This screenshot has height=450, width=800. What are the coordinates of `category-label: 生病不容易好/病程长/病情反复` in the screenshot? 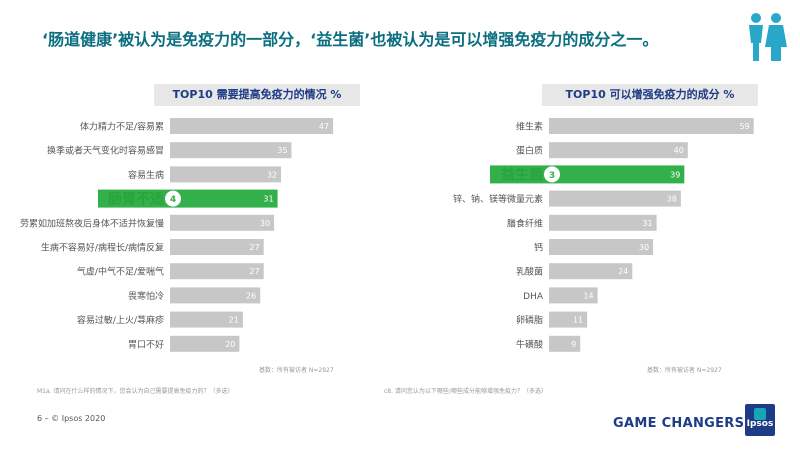 It's located at (102, 248).